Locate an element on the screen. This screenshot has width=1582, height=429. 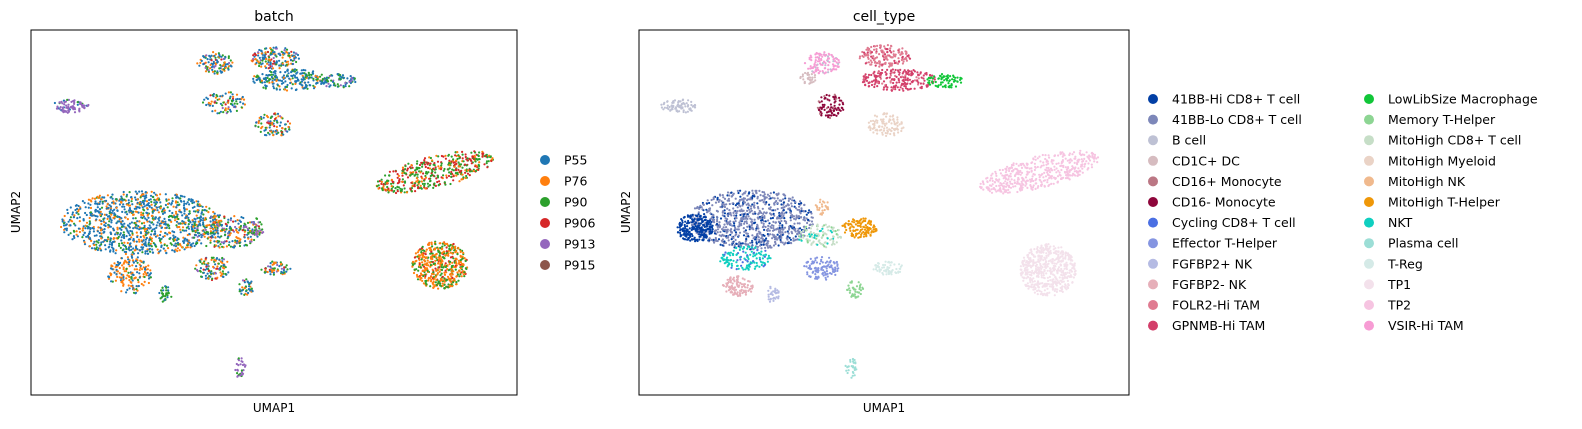
cluster-top-band is located at coordinates (290, 80).